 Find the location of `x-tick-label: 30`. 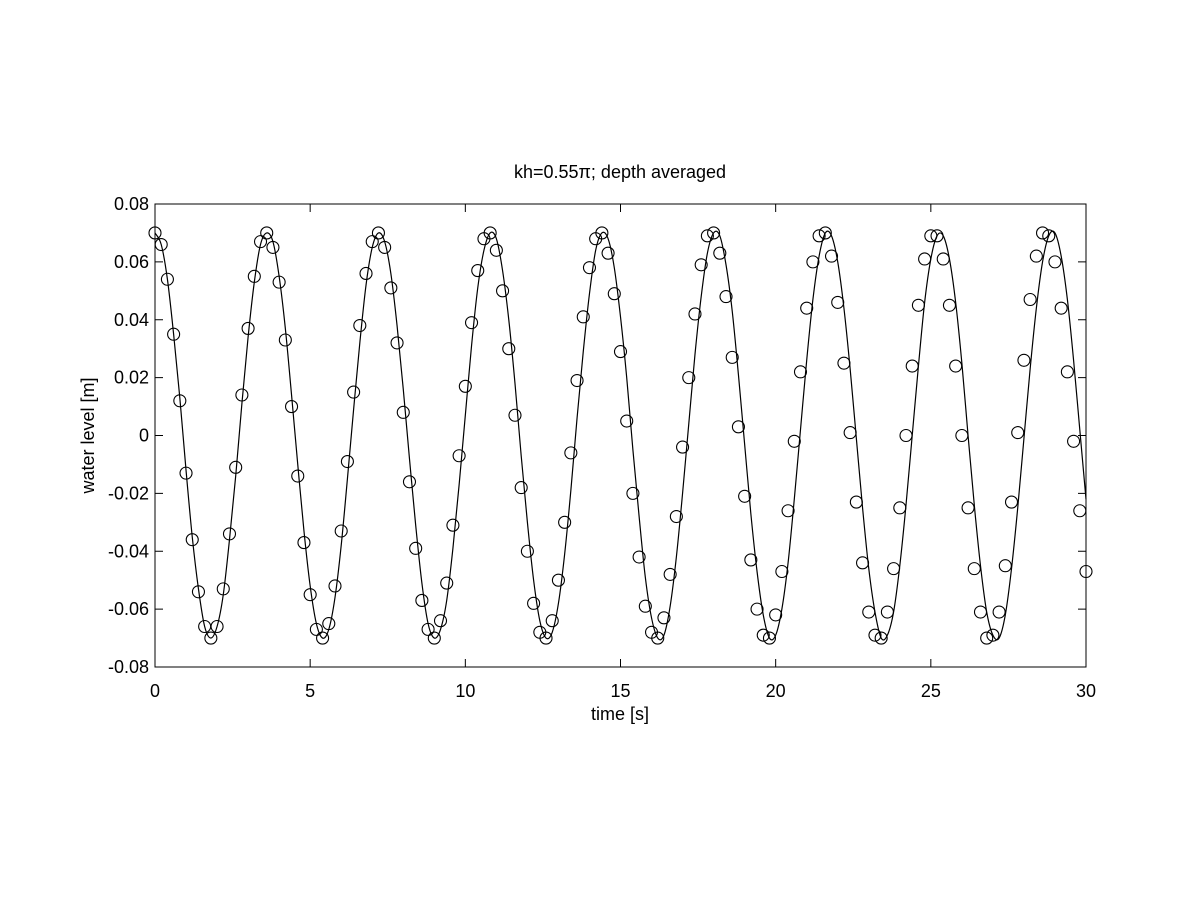

x-tick-label: 30 is located at coordinates (1086, 691).